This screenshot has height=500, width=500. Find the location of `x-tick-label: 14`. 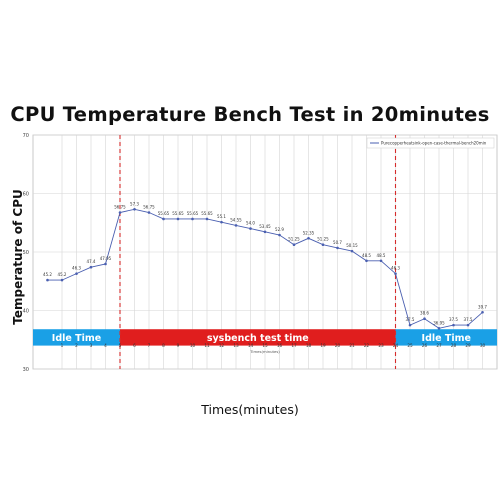

x-tick-label: 14 is located at coordinates (251, 345).